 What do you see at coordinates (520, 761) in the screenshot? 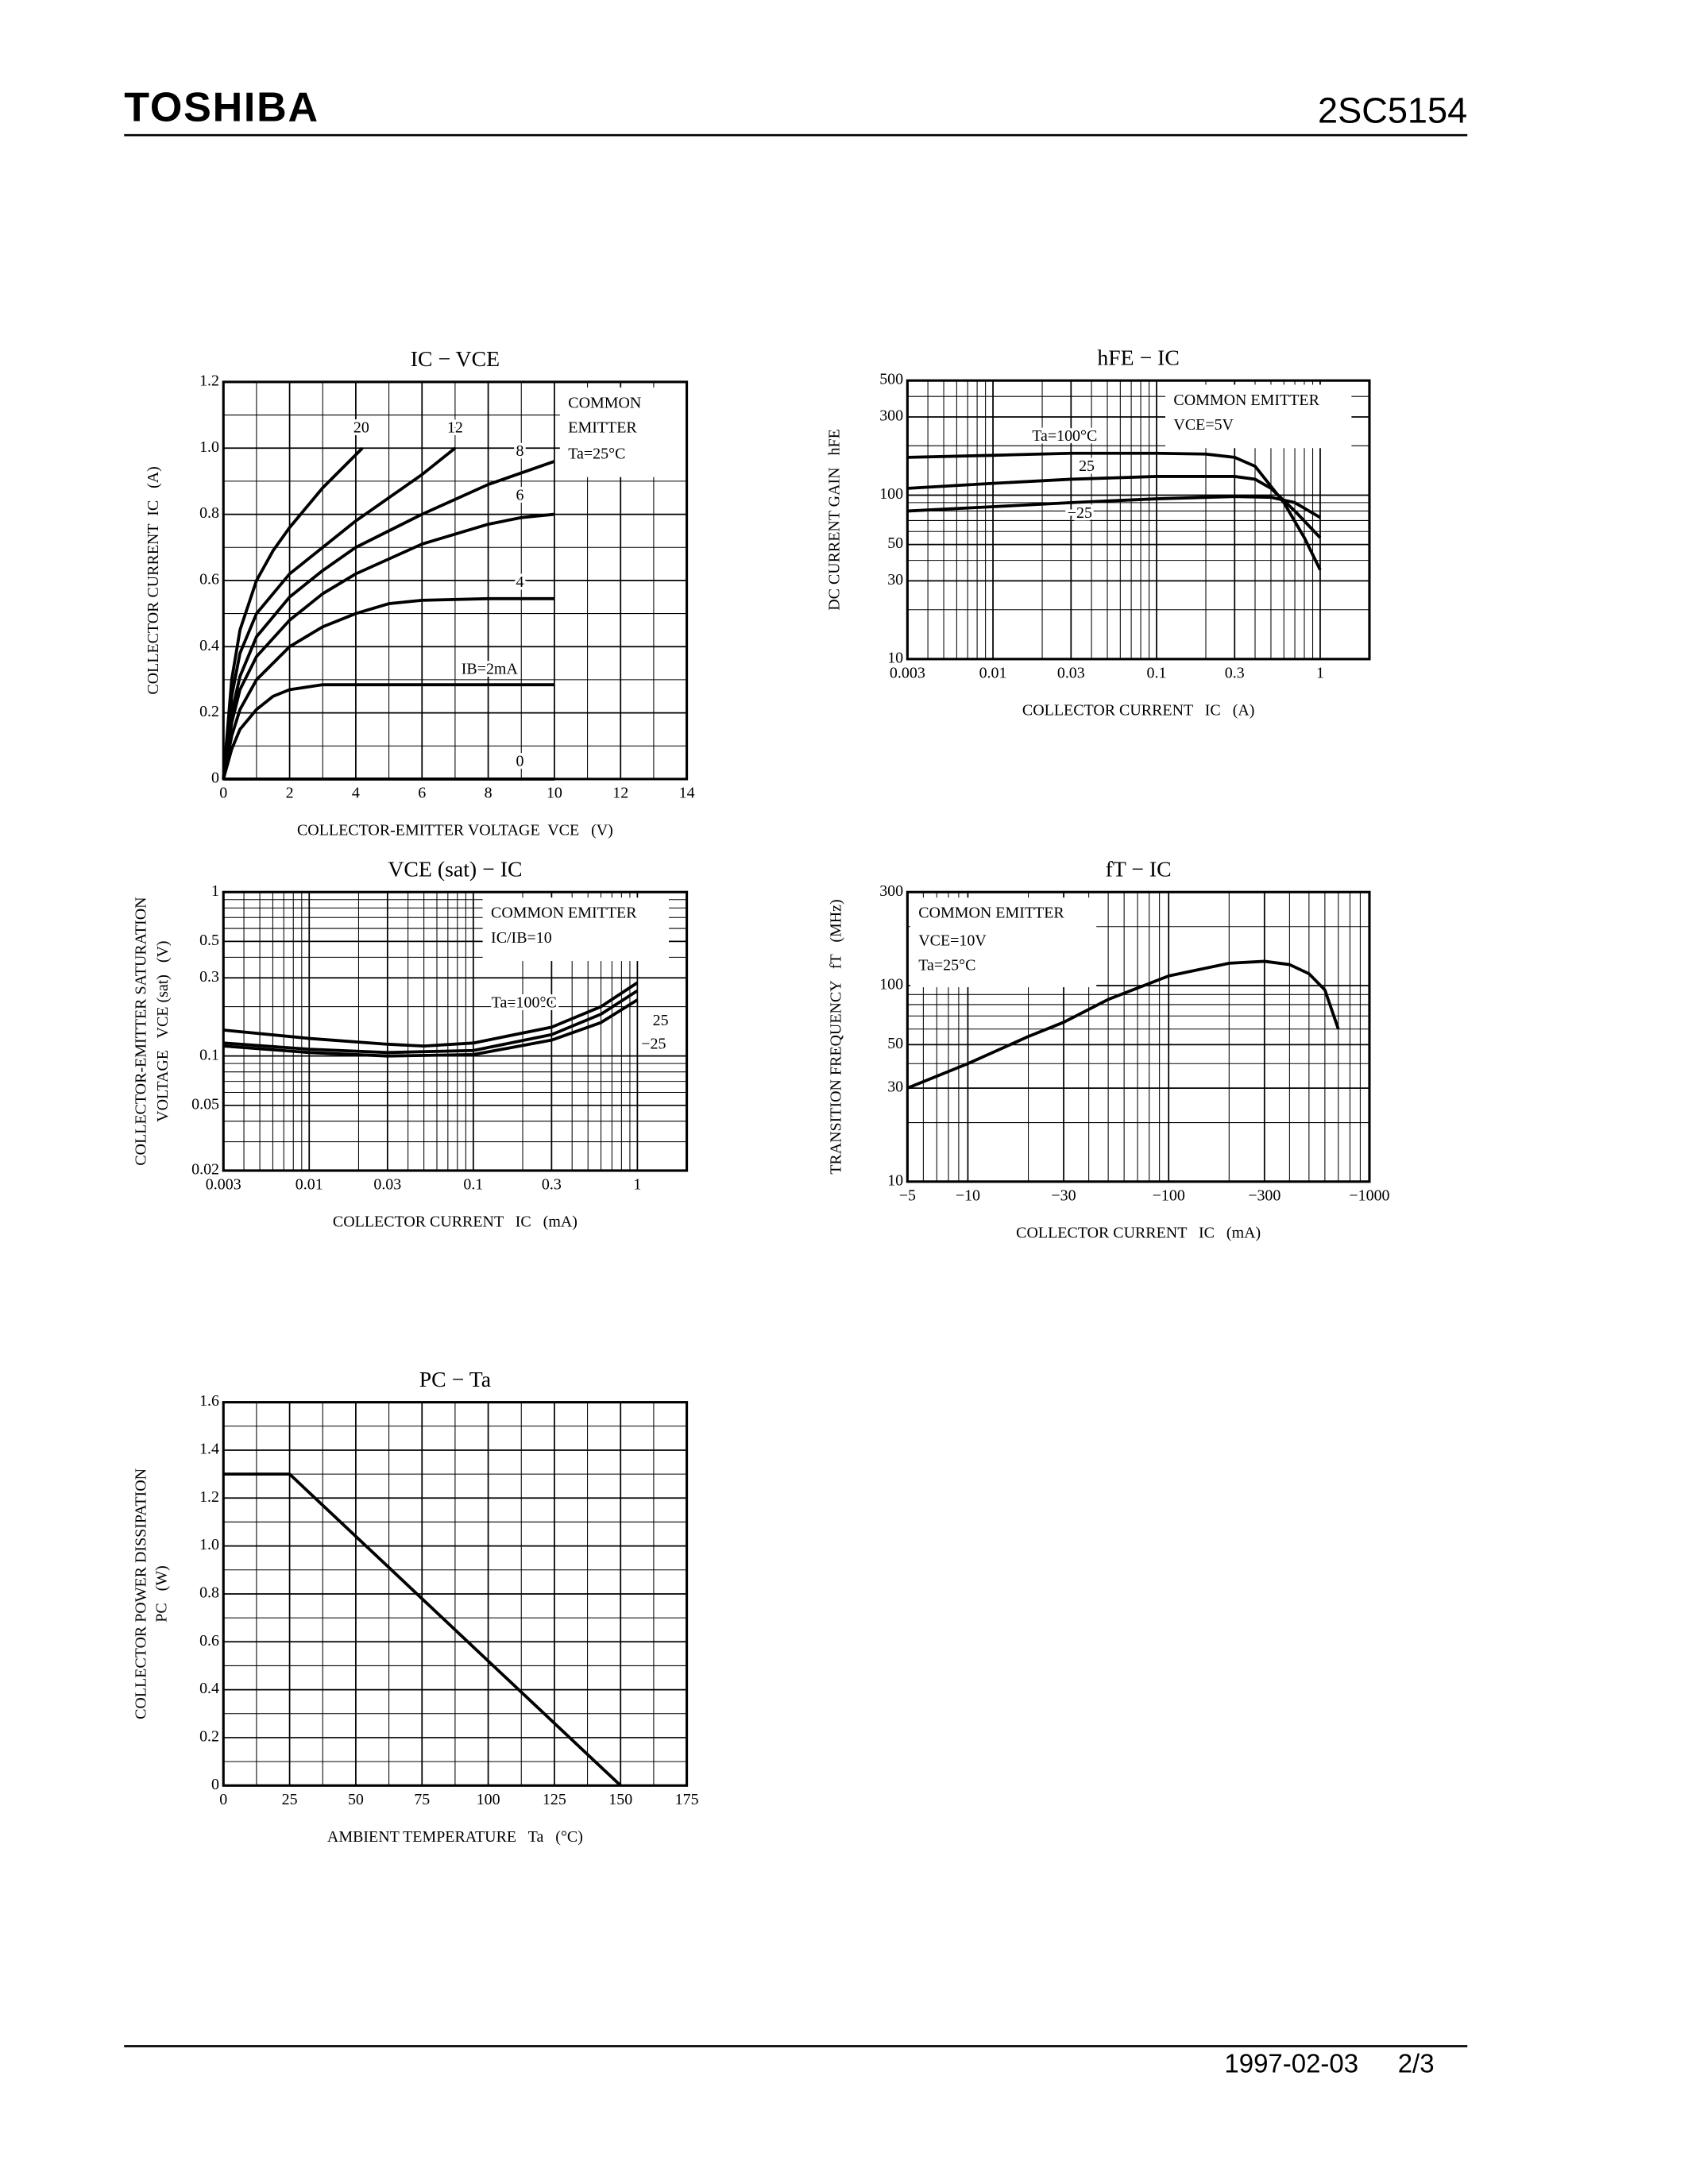
I see `curve-label: 0` at bounding box center [520, 761].